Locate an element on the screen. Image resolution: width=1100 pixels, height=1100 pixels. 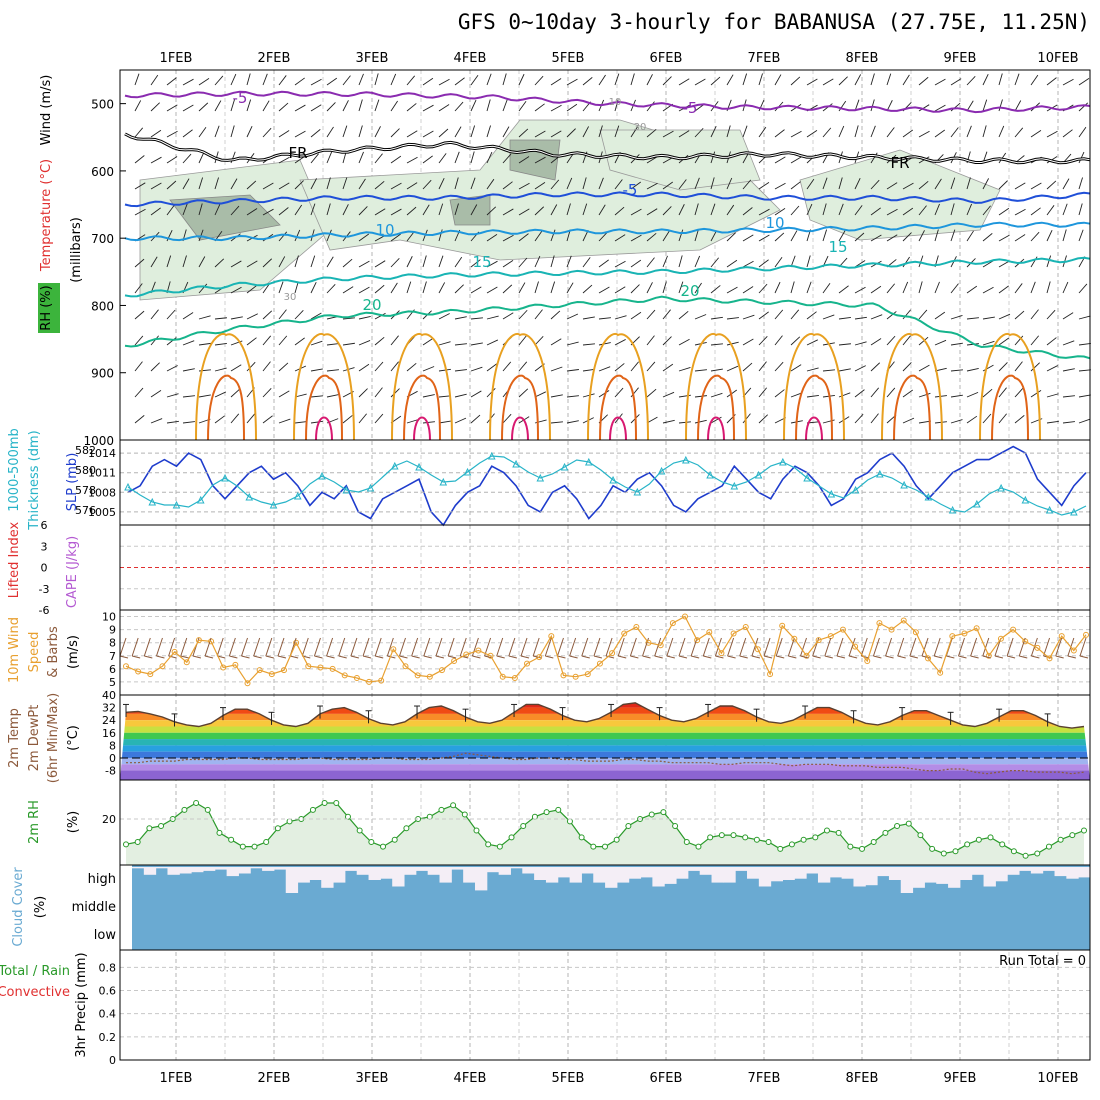
date-label-bottom: 8FEB is located at coordinates (862, 1078).